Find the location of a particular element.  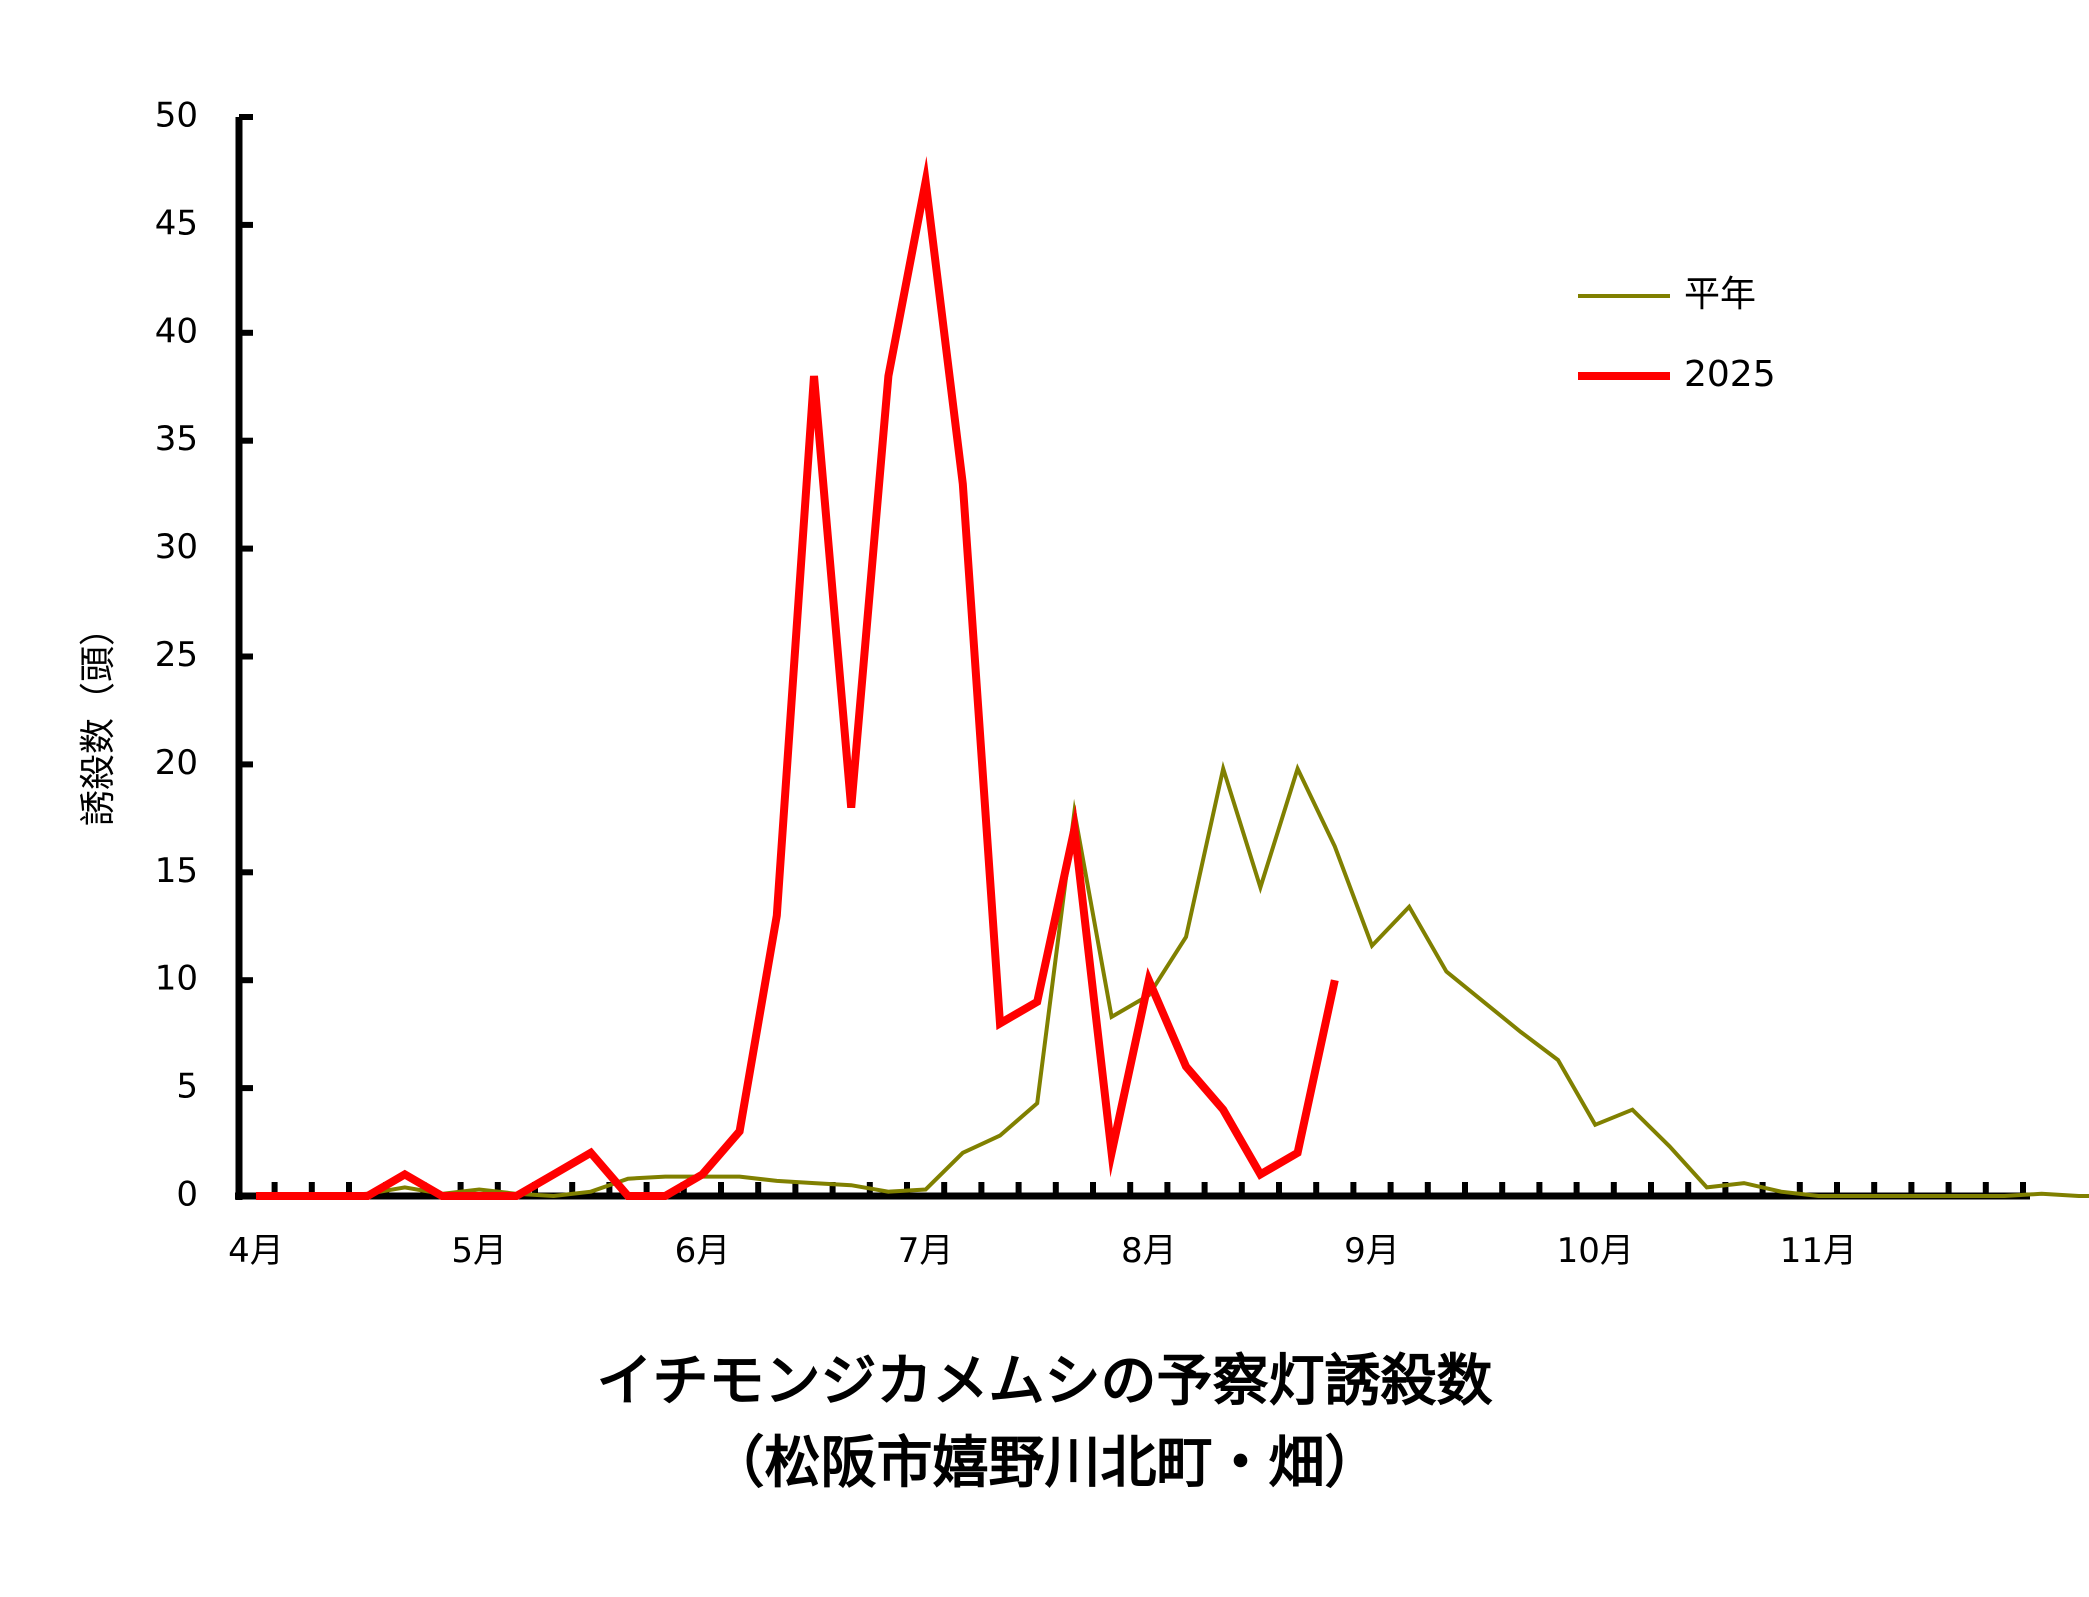

x-tick-label: 8月 is located at coordinates (1149, 1251).